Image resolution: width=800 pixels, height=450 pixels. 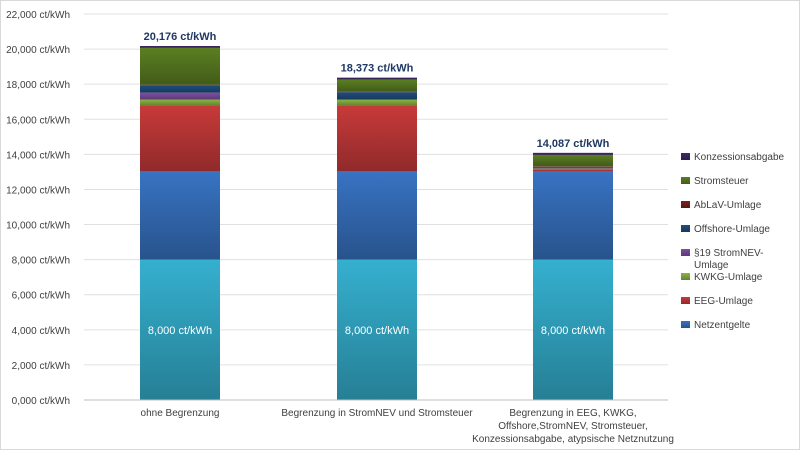 I want to click on y-tick-label: 0,000 ct/kWh, so click(x=41, y=401).